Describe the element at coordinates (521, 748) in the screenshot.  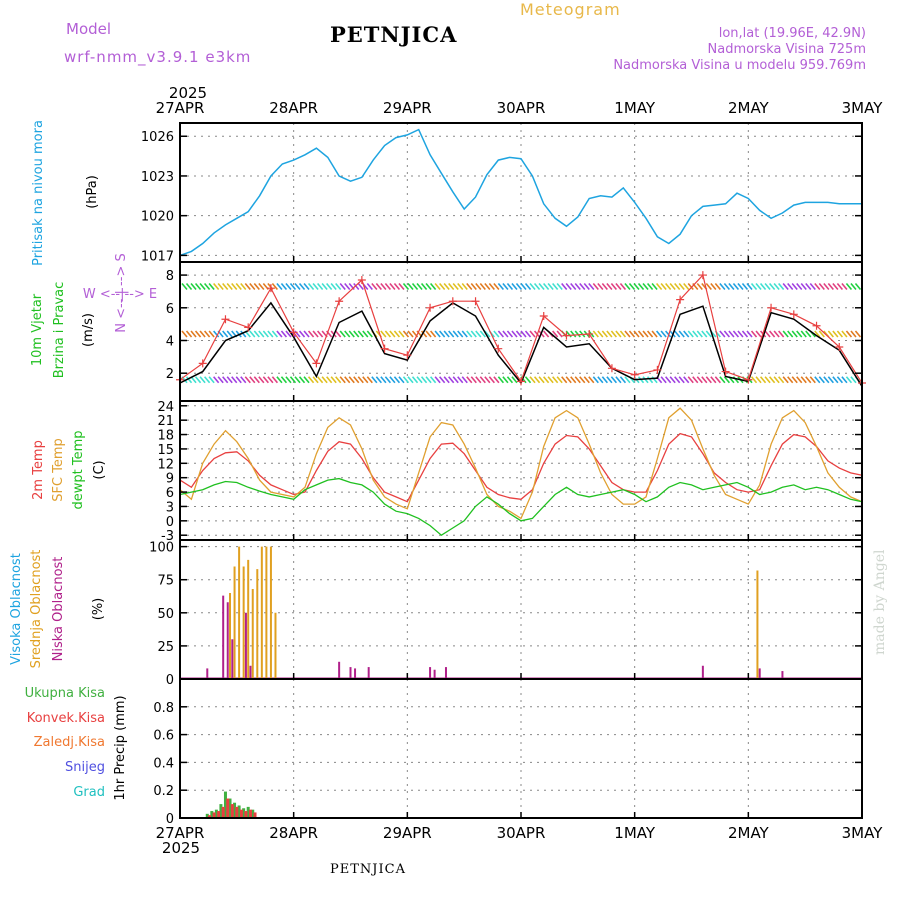
I see `panel-frame` at that location.